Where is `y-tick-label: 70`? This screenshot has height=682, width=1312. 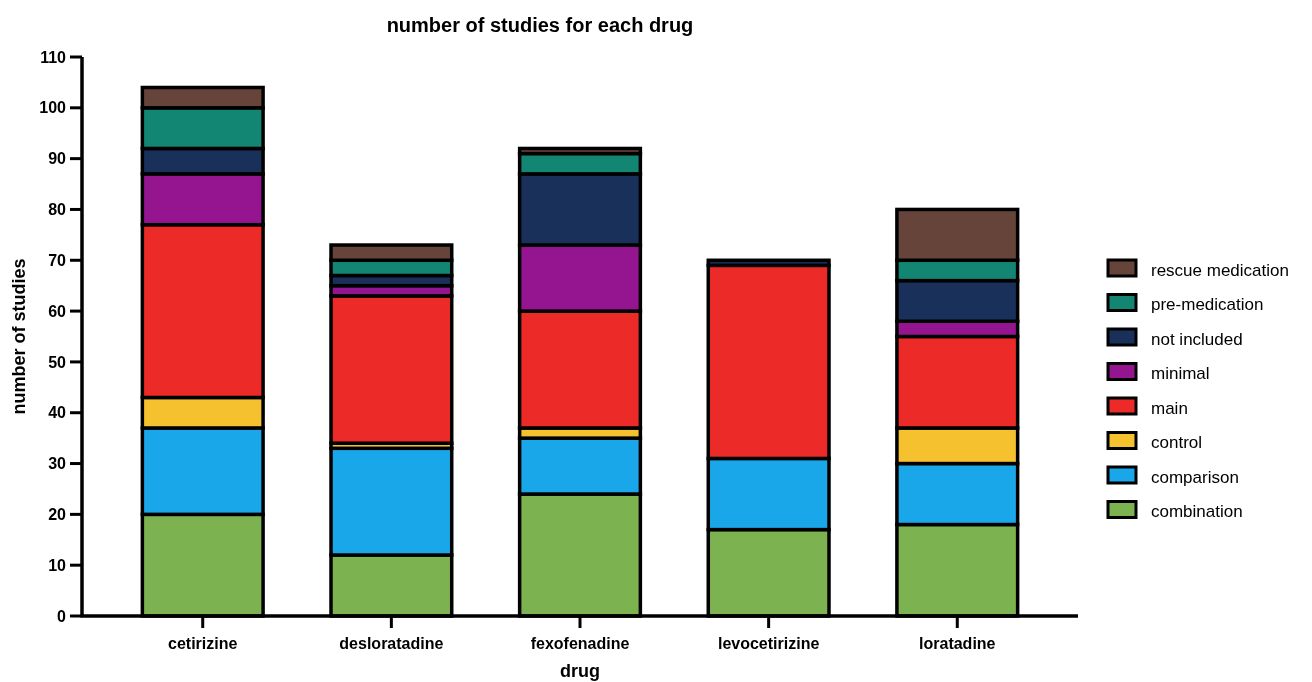 y-tick-label: 70 is located at coordinates (57, 260).